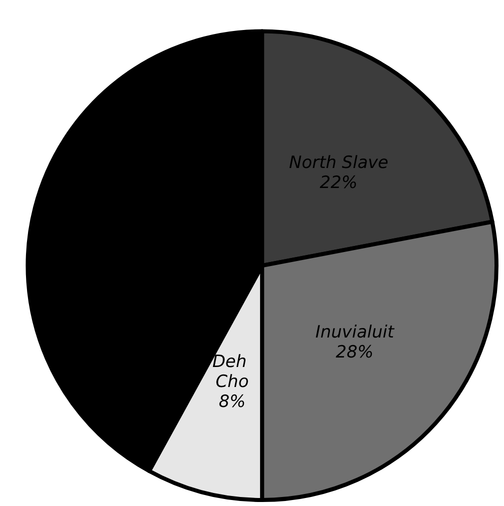 The height and width of the screenshot is (506, 504). Describe the element at coordinates (232, 372) in the screenshot. I see `slice-label: Deh Cho` at that location.